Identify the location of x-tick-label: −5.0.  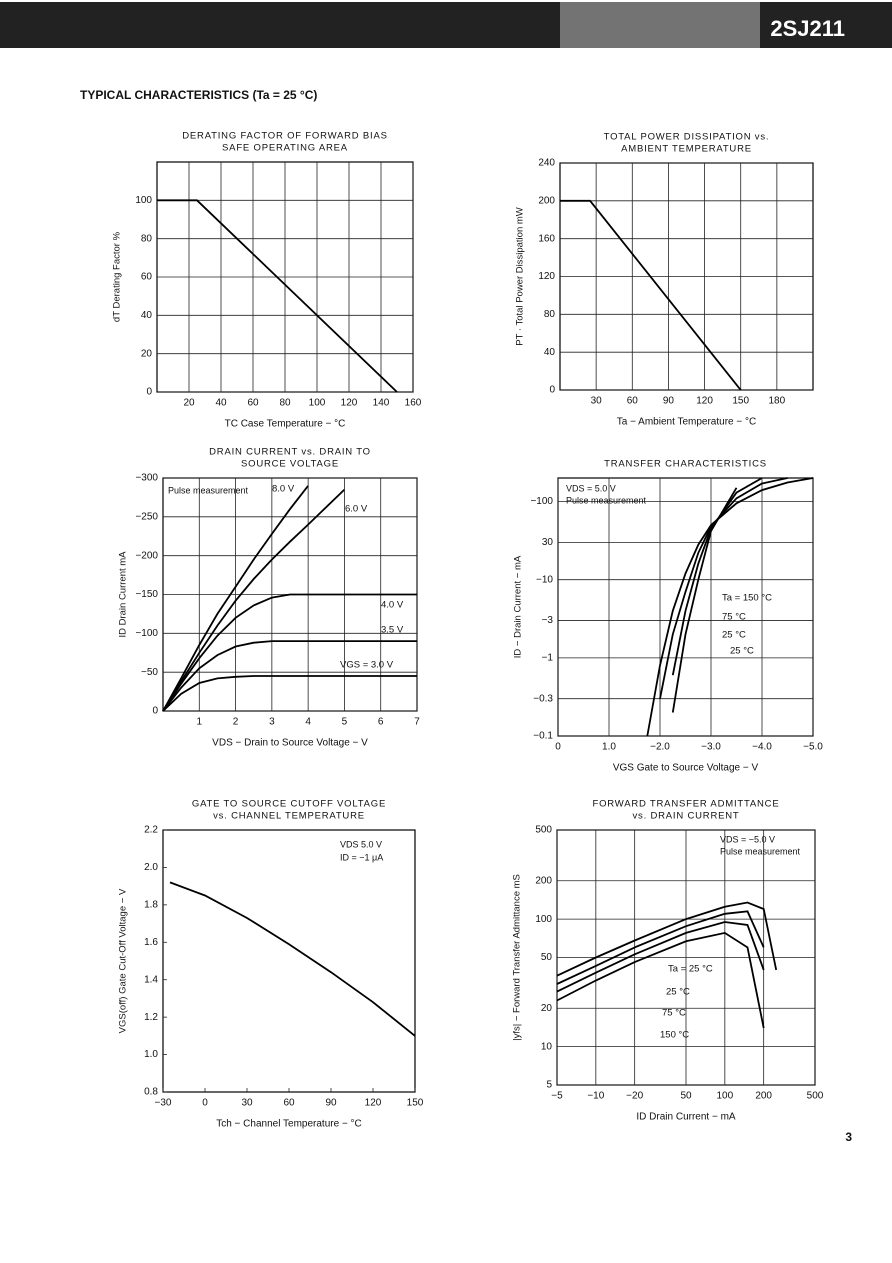
(813, 747).